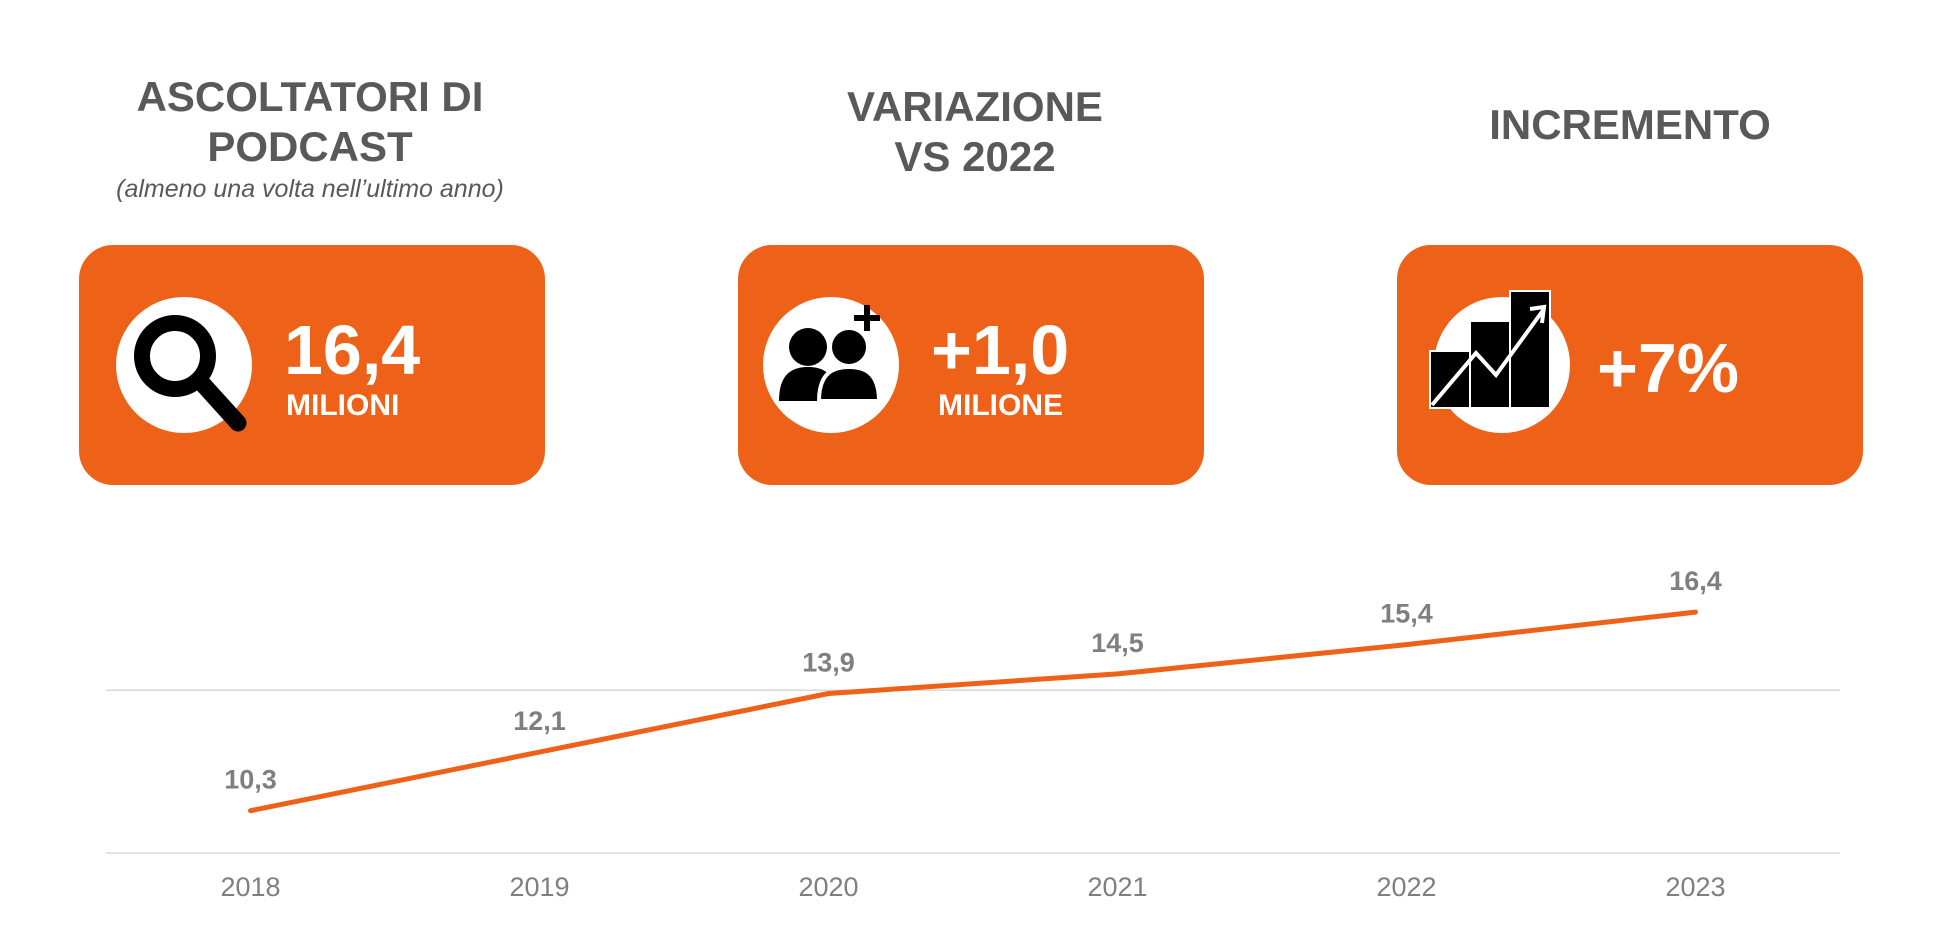  Describe the element at coordinates (250, 780) in the screenshot. I see `data-label: 10,3` at that location.